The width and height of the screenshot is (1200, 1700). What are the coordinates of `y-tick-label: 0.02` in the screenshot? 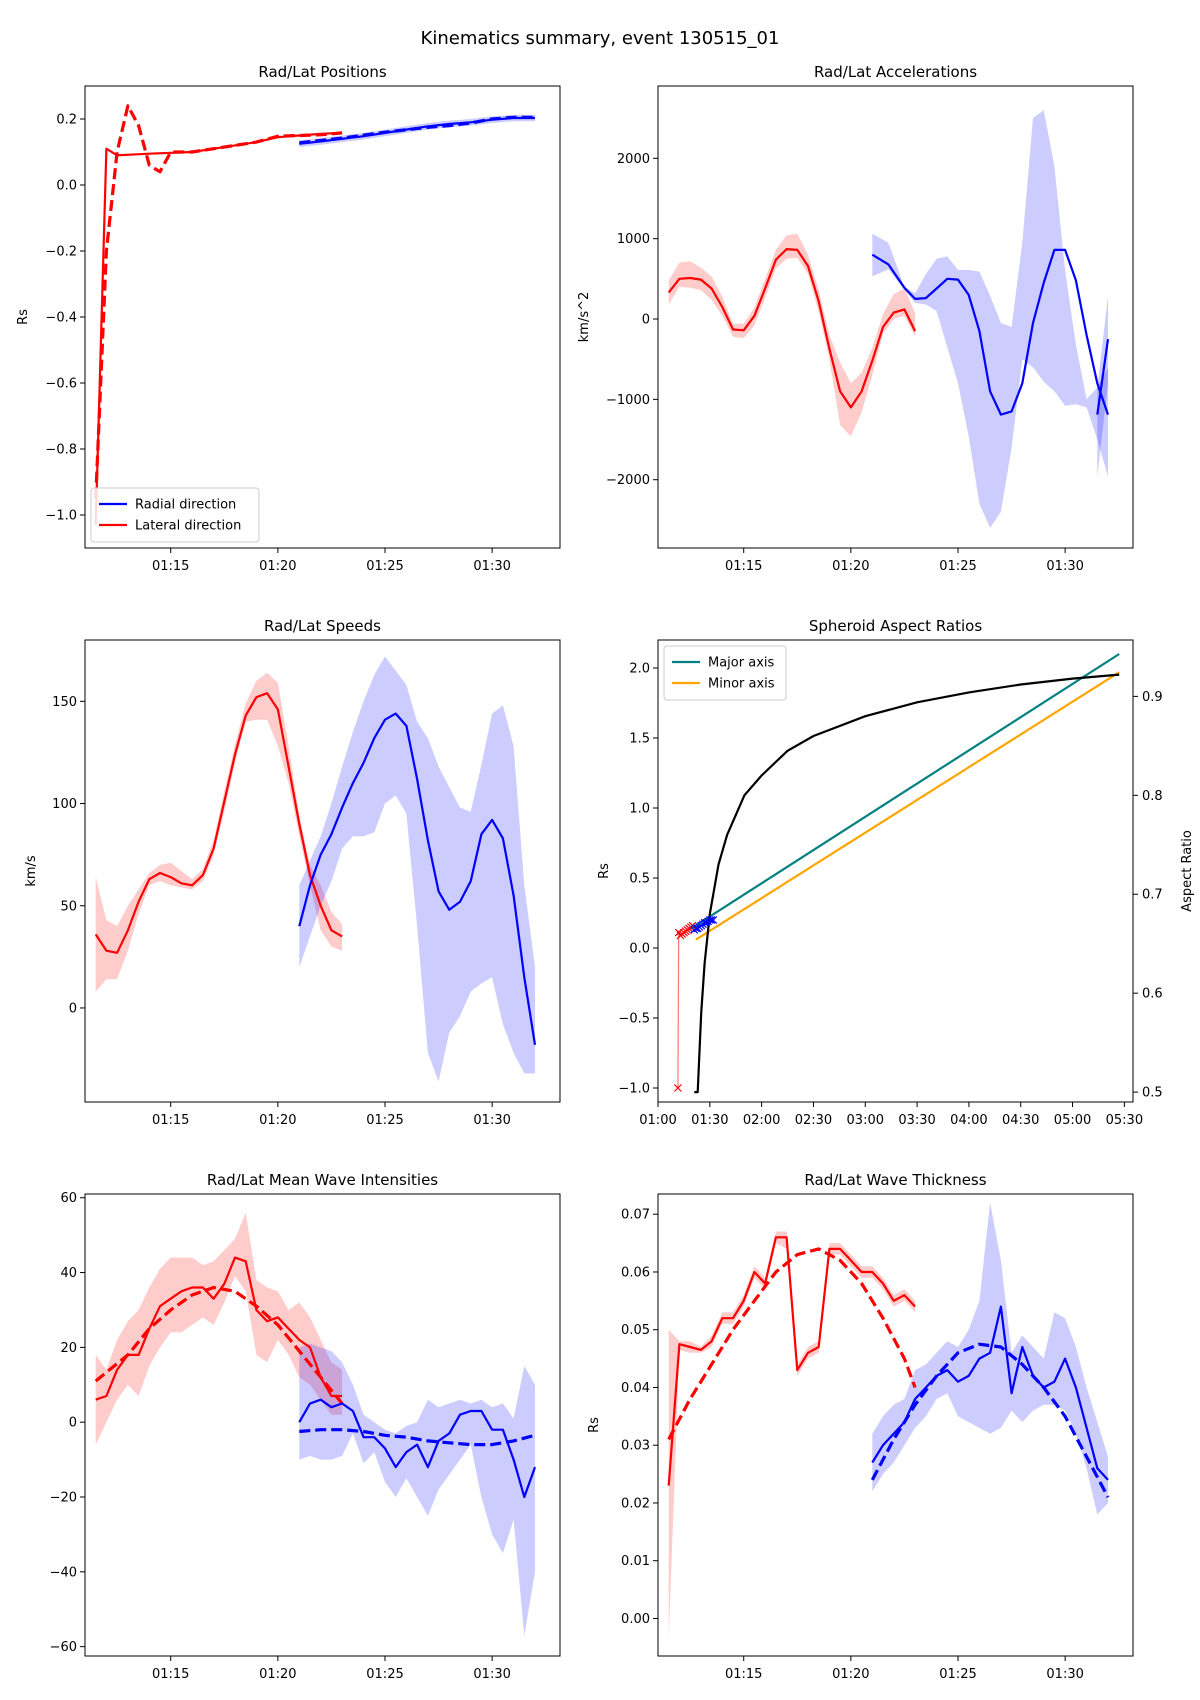 It's located at (635, 1503).